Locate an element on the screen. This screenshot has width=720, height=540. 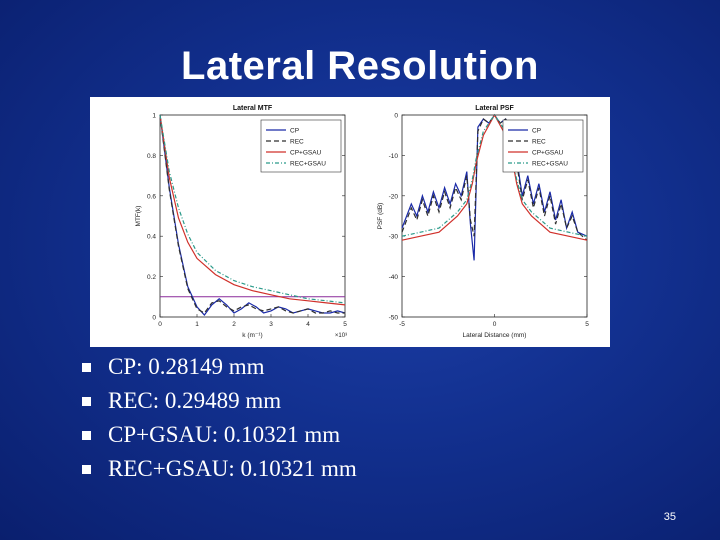
y-tick-label: 0.2 is located at coordinates (151, 277).